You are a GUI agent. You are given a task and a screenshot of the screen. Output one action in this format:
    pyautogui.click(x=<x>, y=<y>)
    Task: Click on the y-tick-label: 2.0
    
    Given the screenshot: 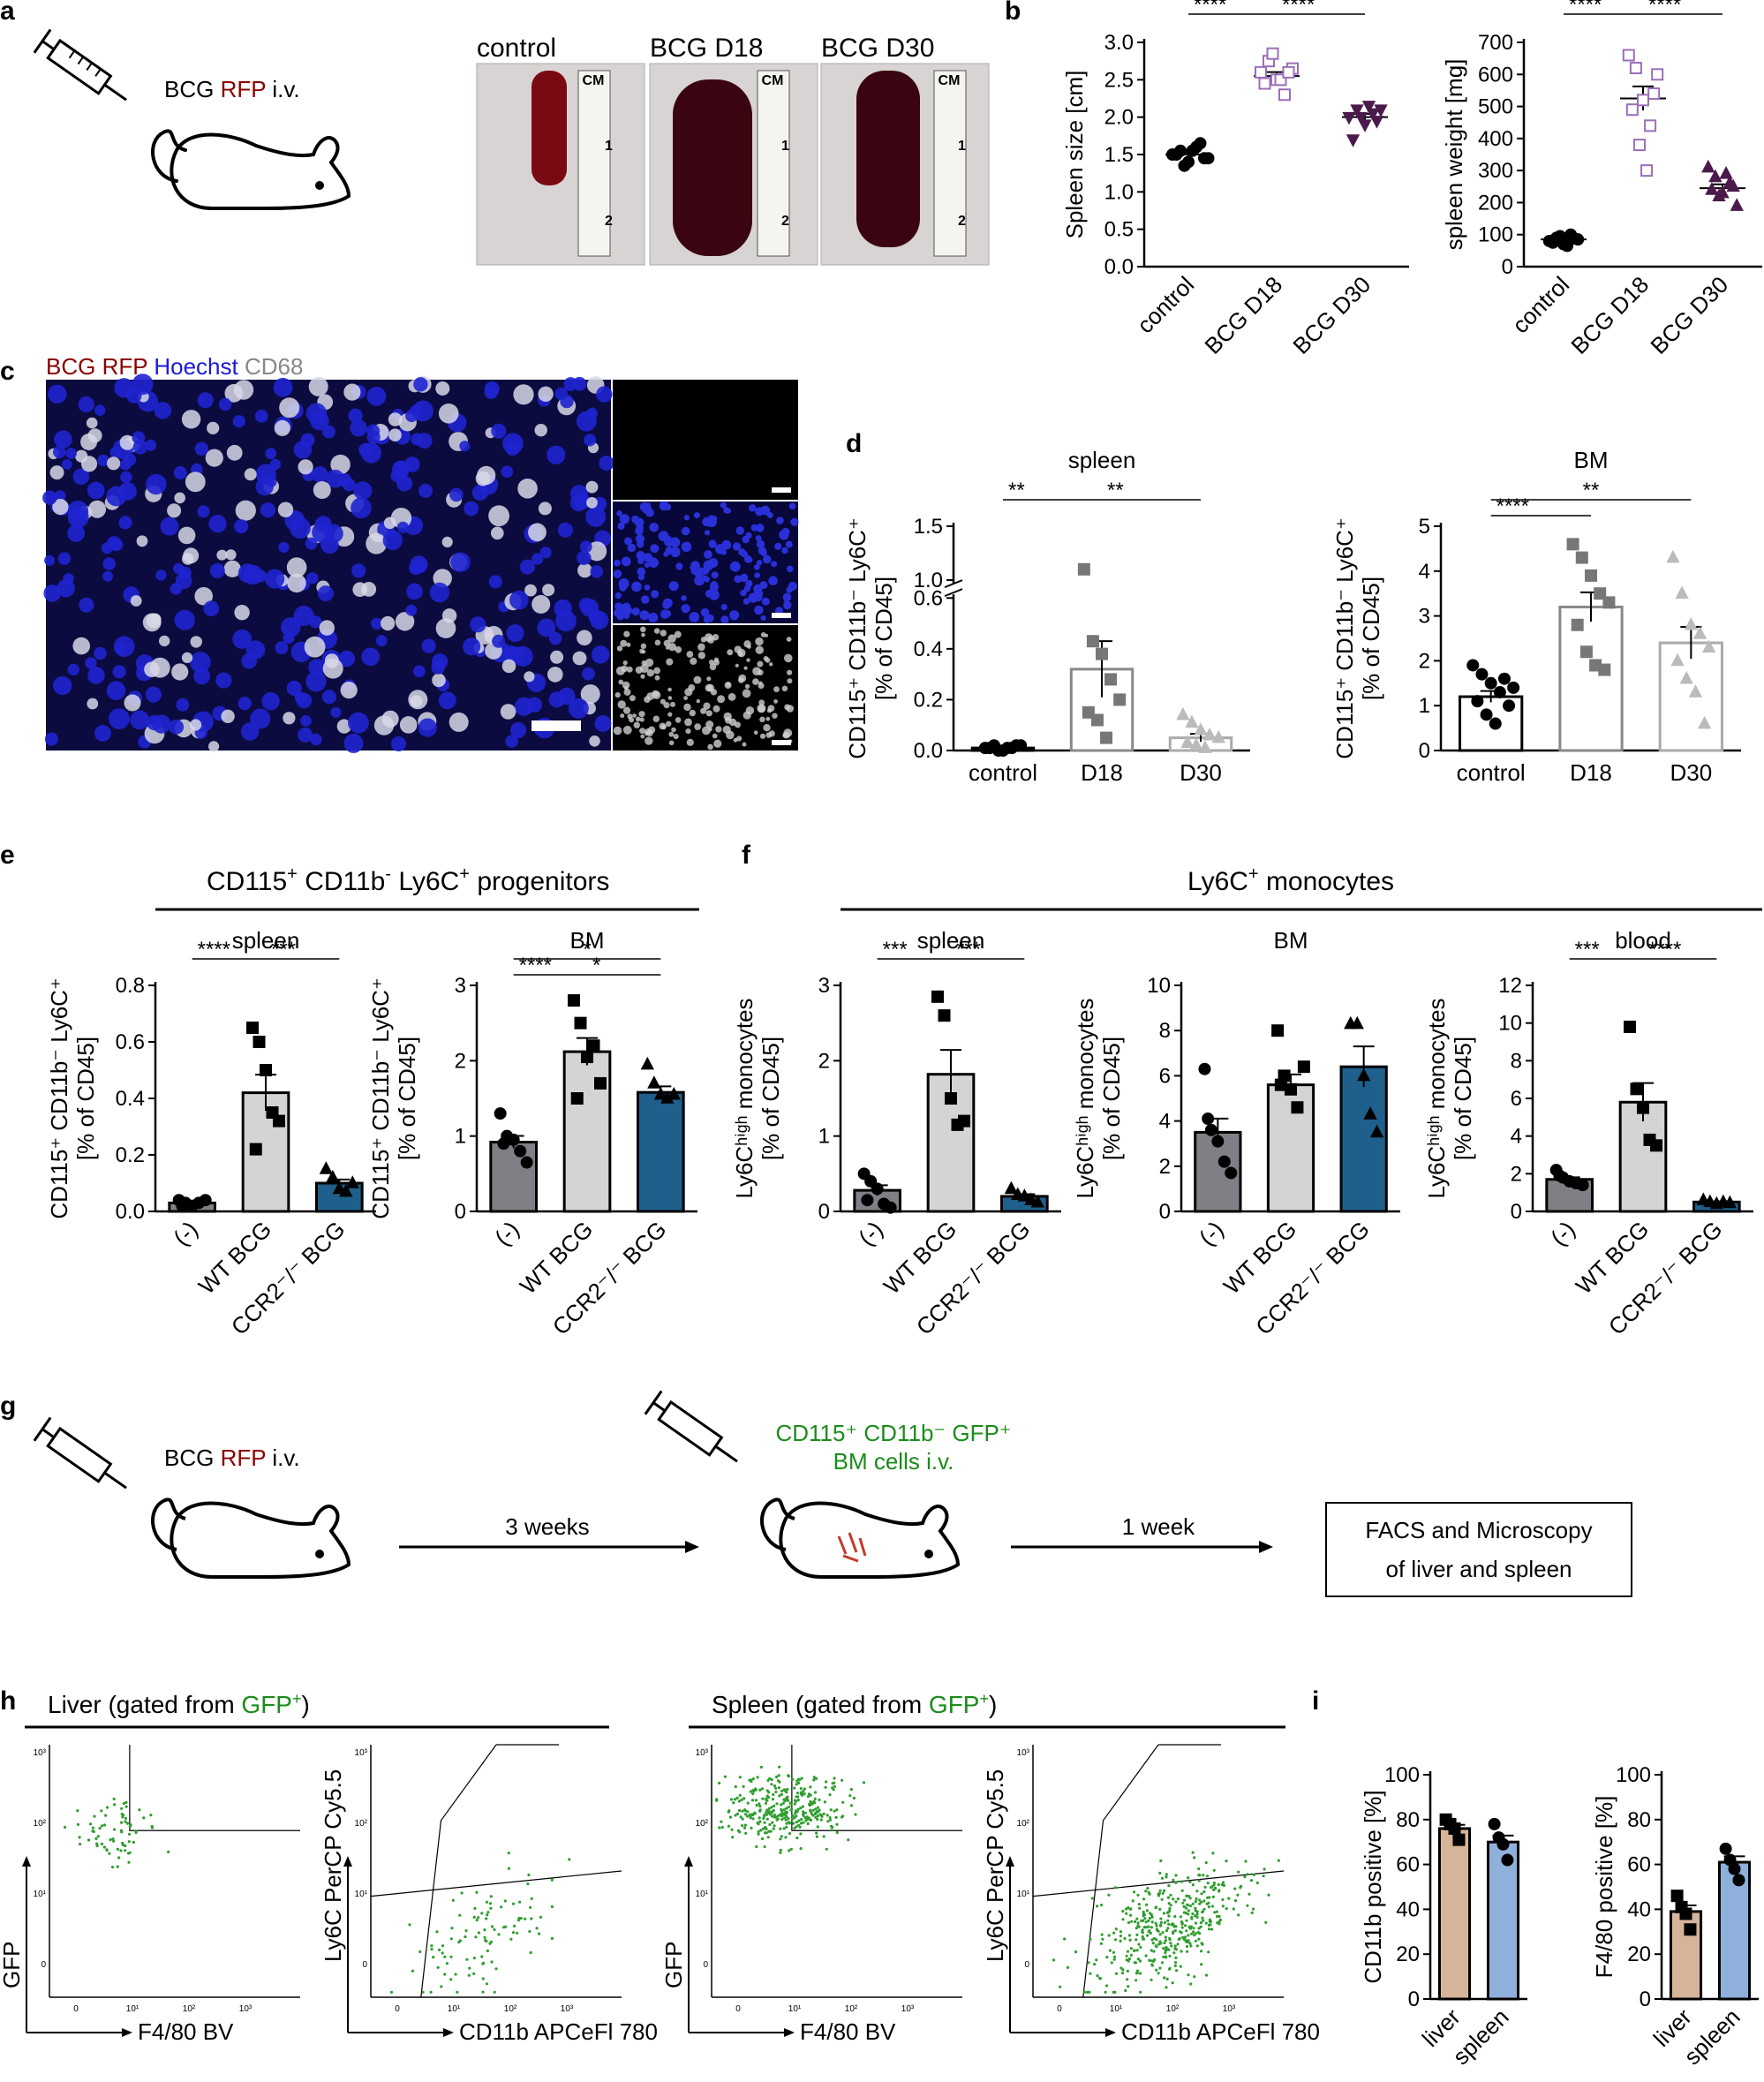 What is the action you would take?
    pyautogui.click(x=1119, y=118)
    